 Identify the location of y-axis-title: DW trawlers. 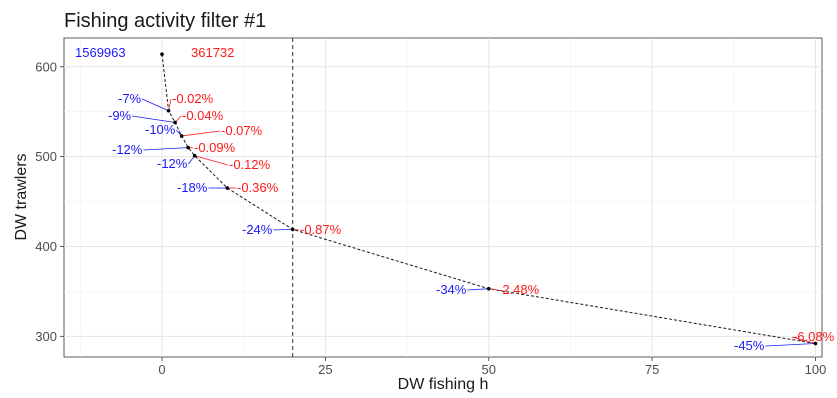
(21, 196).